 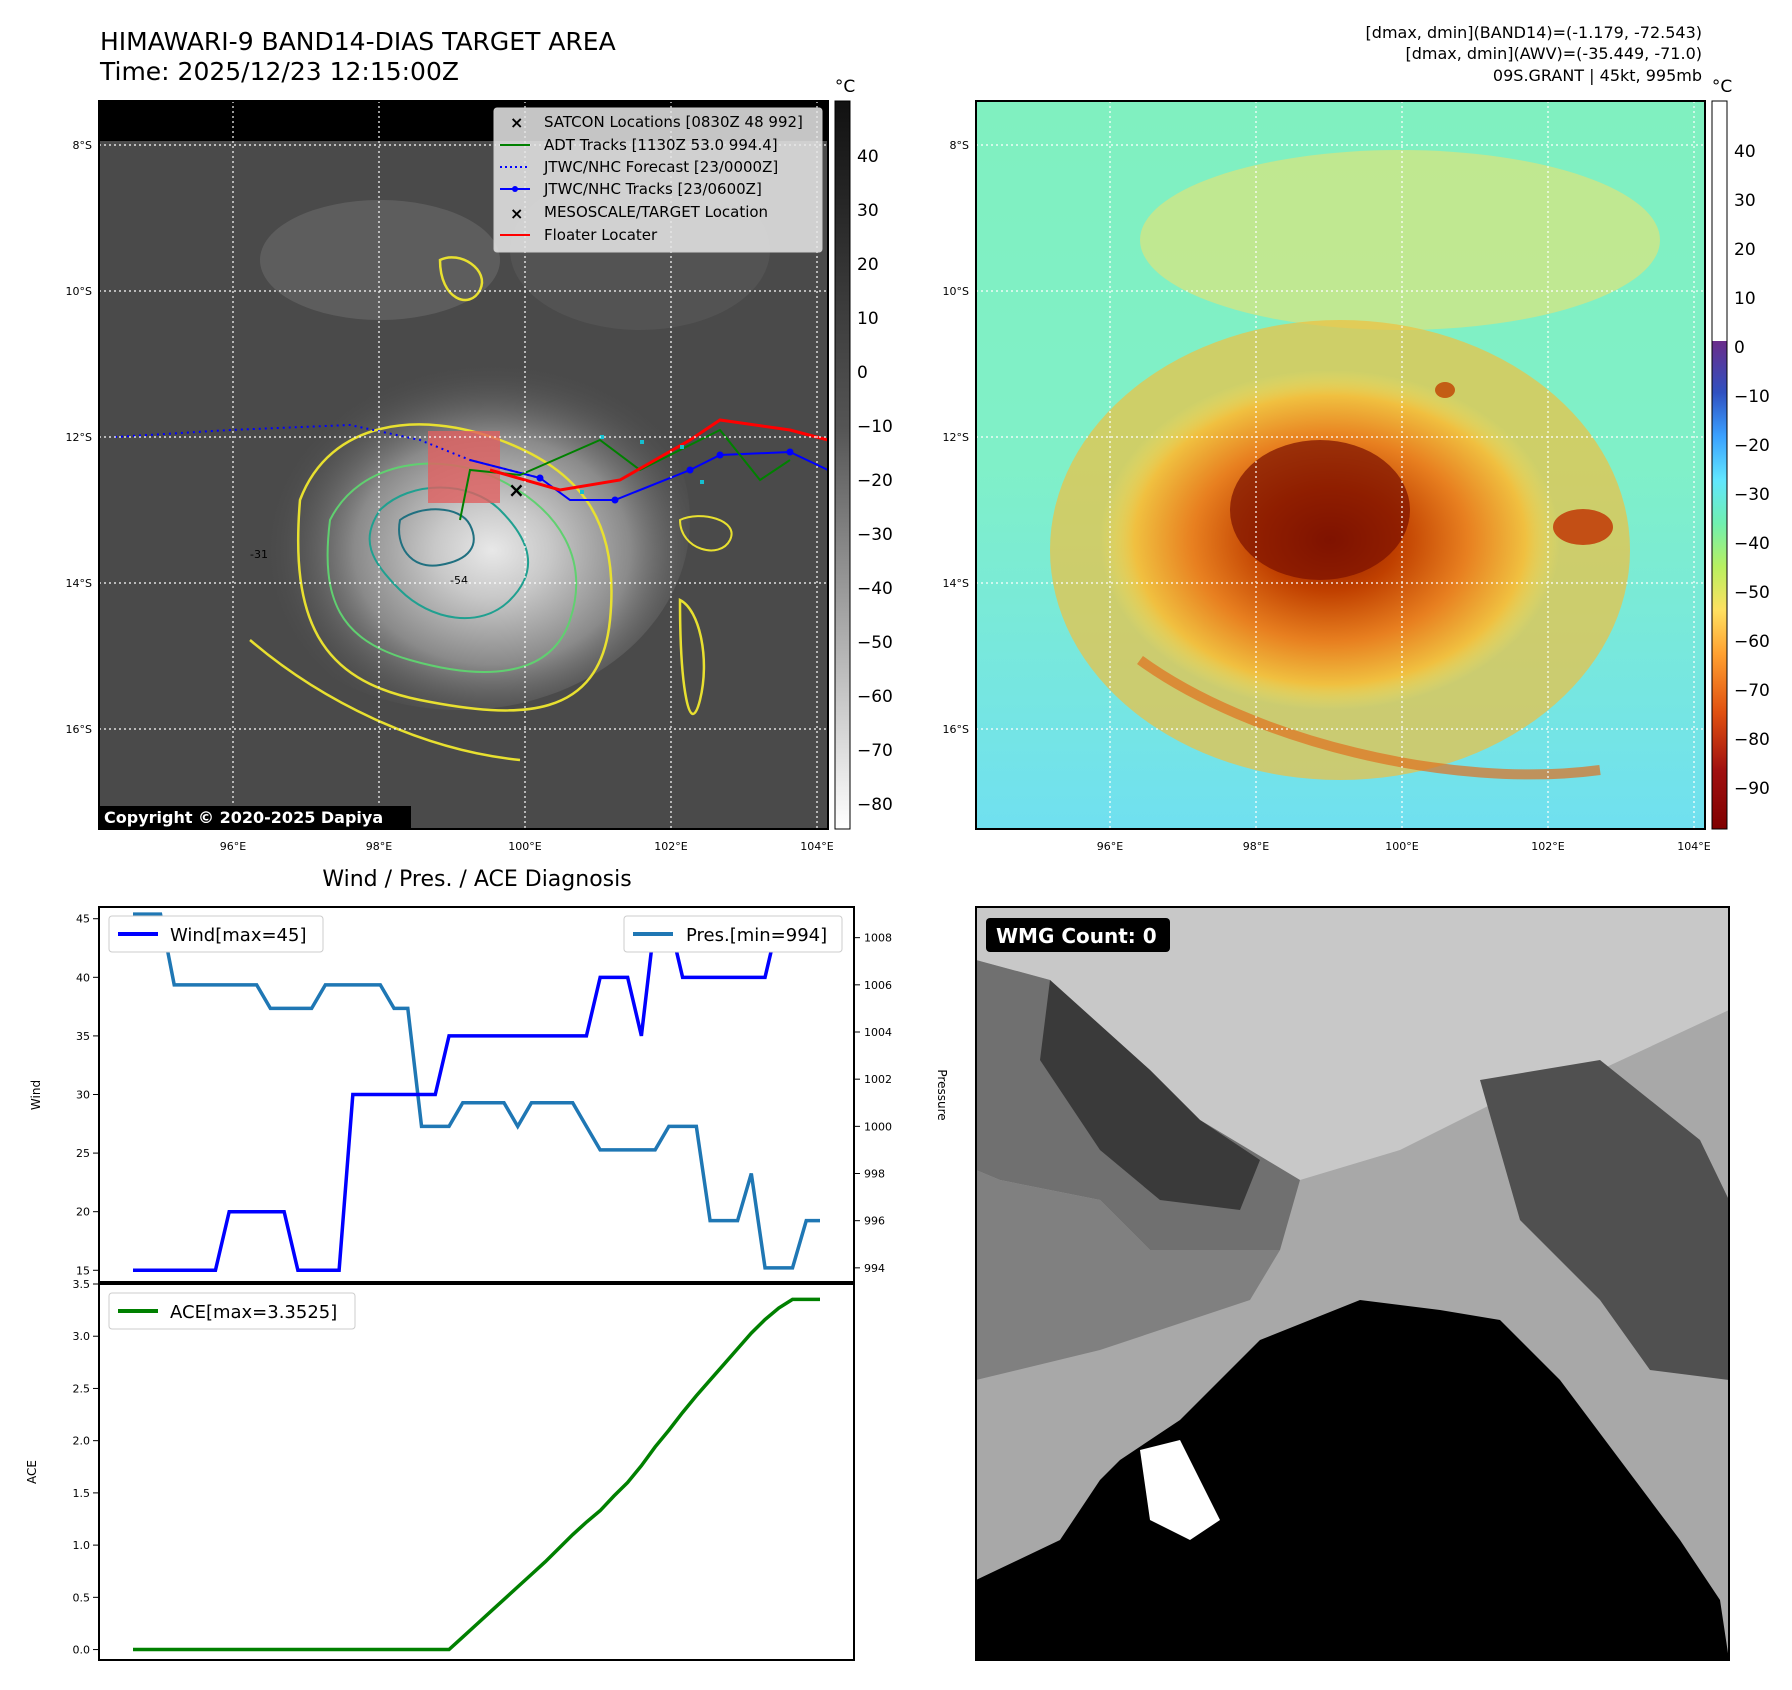 I want to click on colorbar-jet-unit: °C, so click(x=1722, y=87).